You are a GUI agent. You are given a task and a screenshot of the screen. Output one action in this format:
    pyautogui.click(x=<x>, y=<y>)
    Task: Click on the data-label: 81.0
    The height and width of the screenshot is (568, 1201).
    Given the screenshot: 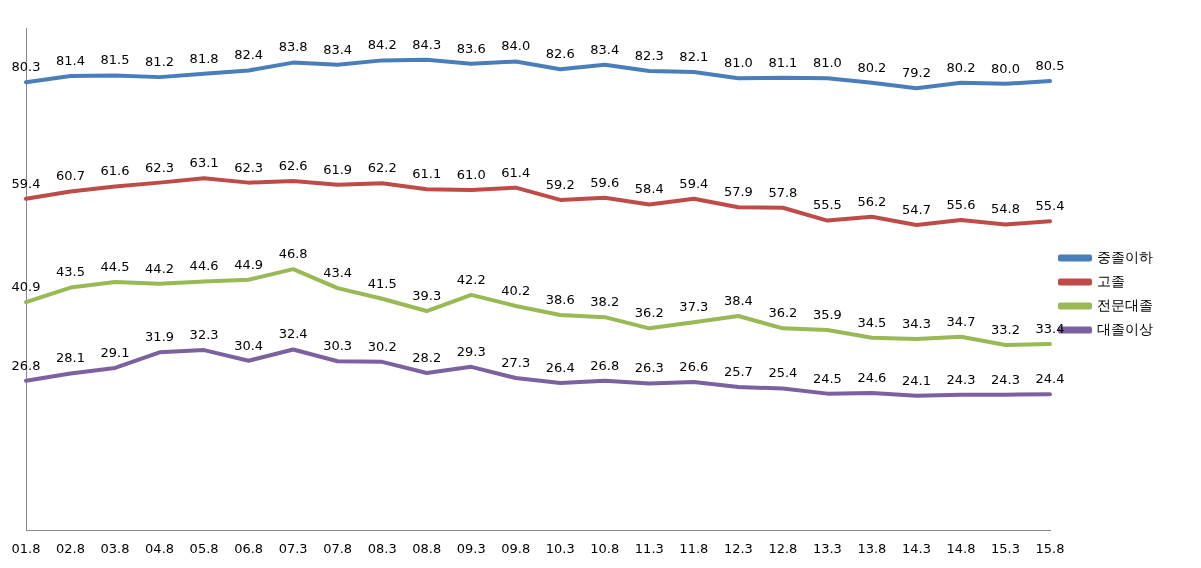 What is the action you would take?
    pyautogui.click(x=738, y=63)
    